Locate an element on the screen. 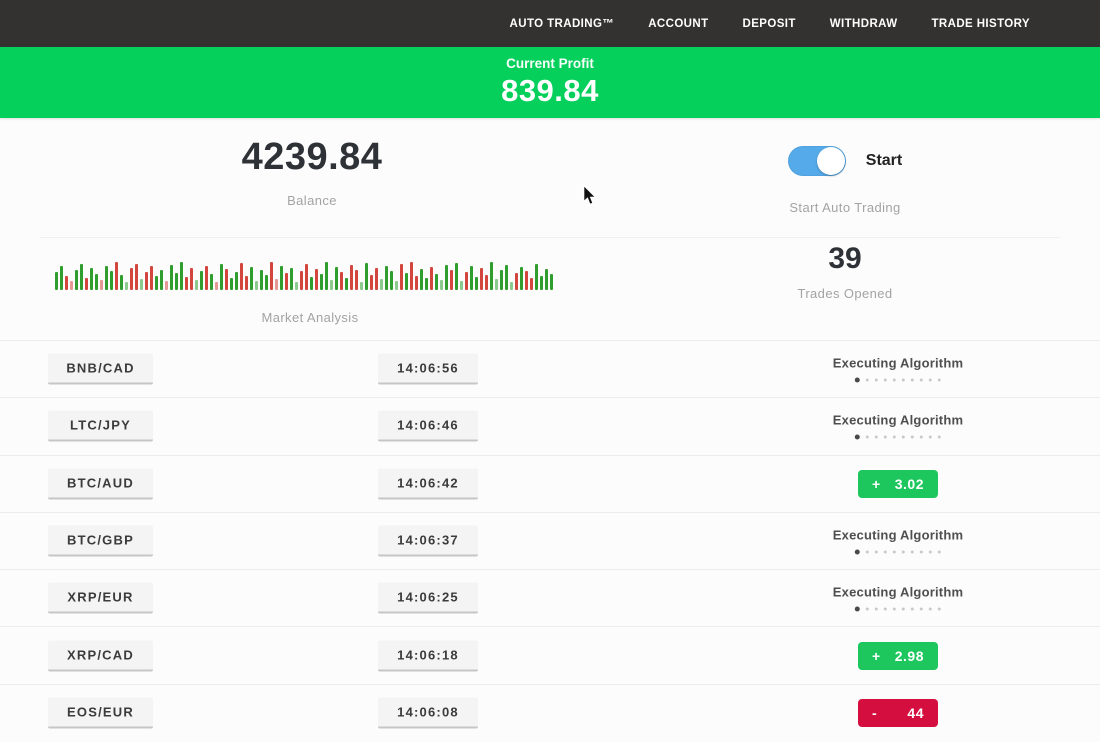 Image resolution: width=1100 pixels, height=742 pixels. loss-badge: - 44 is located at coordinates (898, 712).